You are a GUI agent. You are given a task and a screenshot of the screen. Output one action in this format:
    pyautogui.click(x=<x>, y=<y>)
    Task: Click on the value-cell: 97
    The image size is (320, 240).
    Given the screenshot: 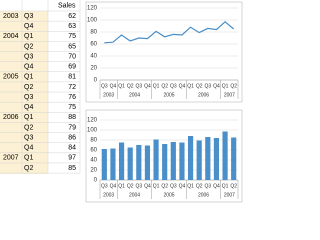 What is the action you would take?
    pyautogui.click(x=72, y=158)
    